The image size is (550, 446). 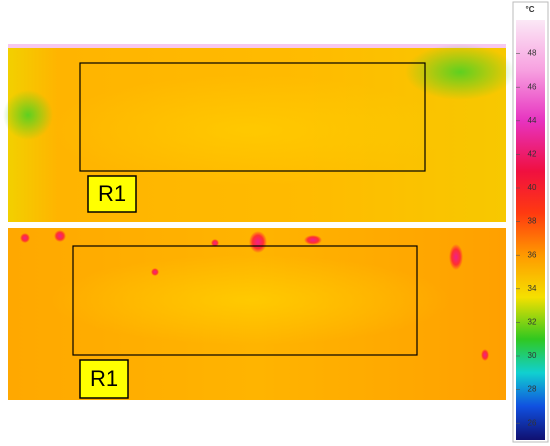 What do you see at coordinates (532, 254) in the screenshot?
I see `colorbar-tick-label: 36` at bounding box center [532, 254].